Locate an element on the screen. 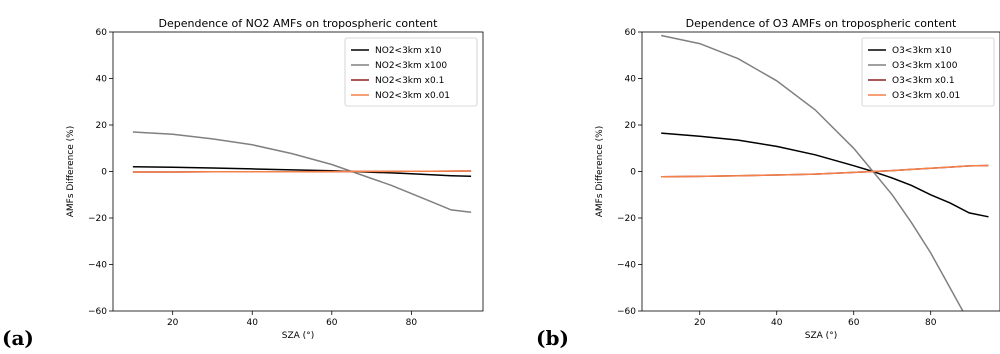  panel-label-b: (b) is located at coordinates (552, 338).